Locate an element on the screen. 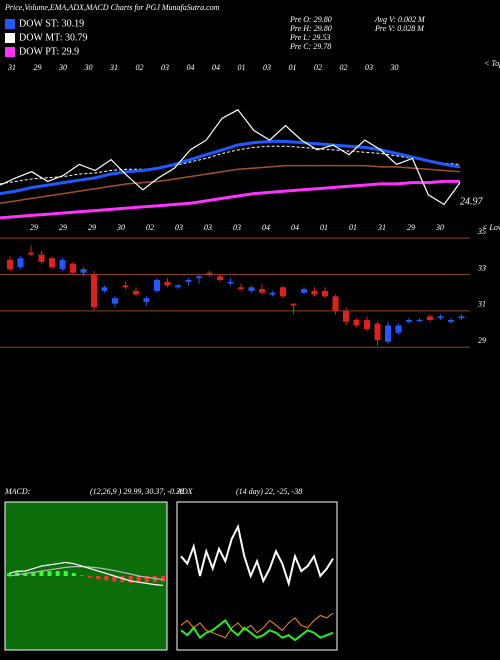  y-tick-label: 29 is located at coordinates (482, 340).